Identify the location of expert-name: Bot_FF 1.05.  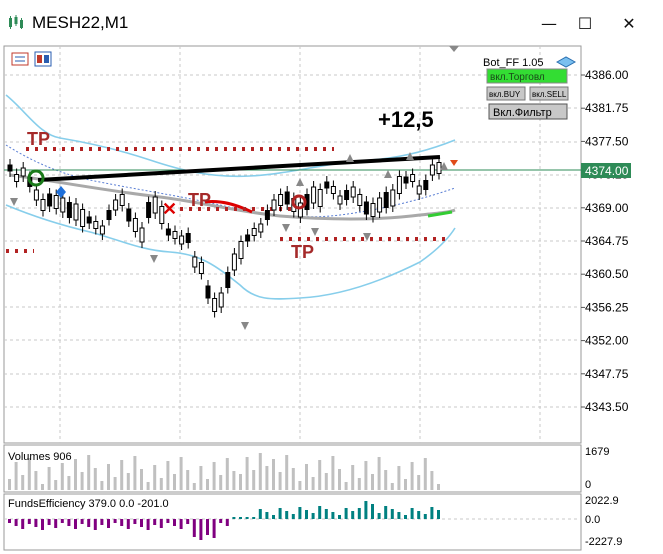
(513, 63).